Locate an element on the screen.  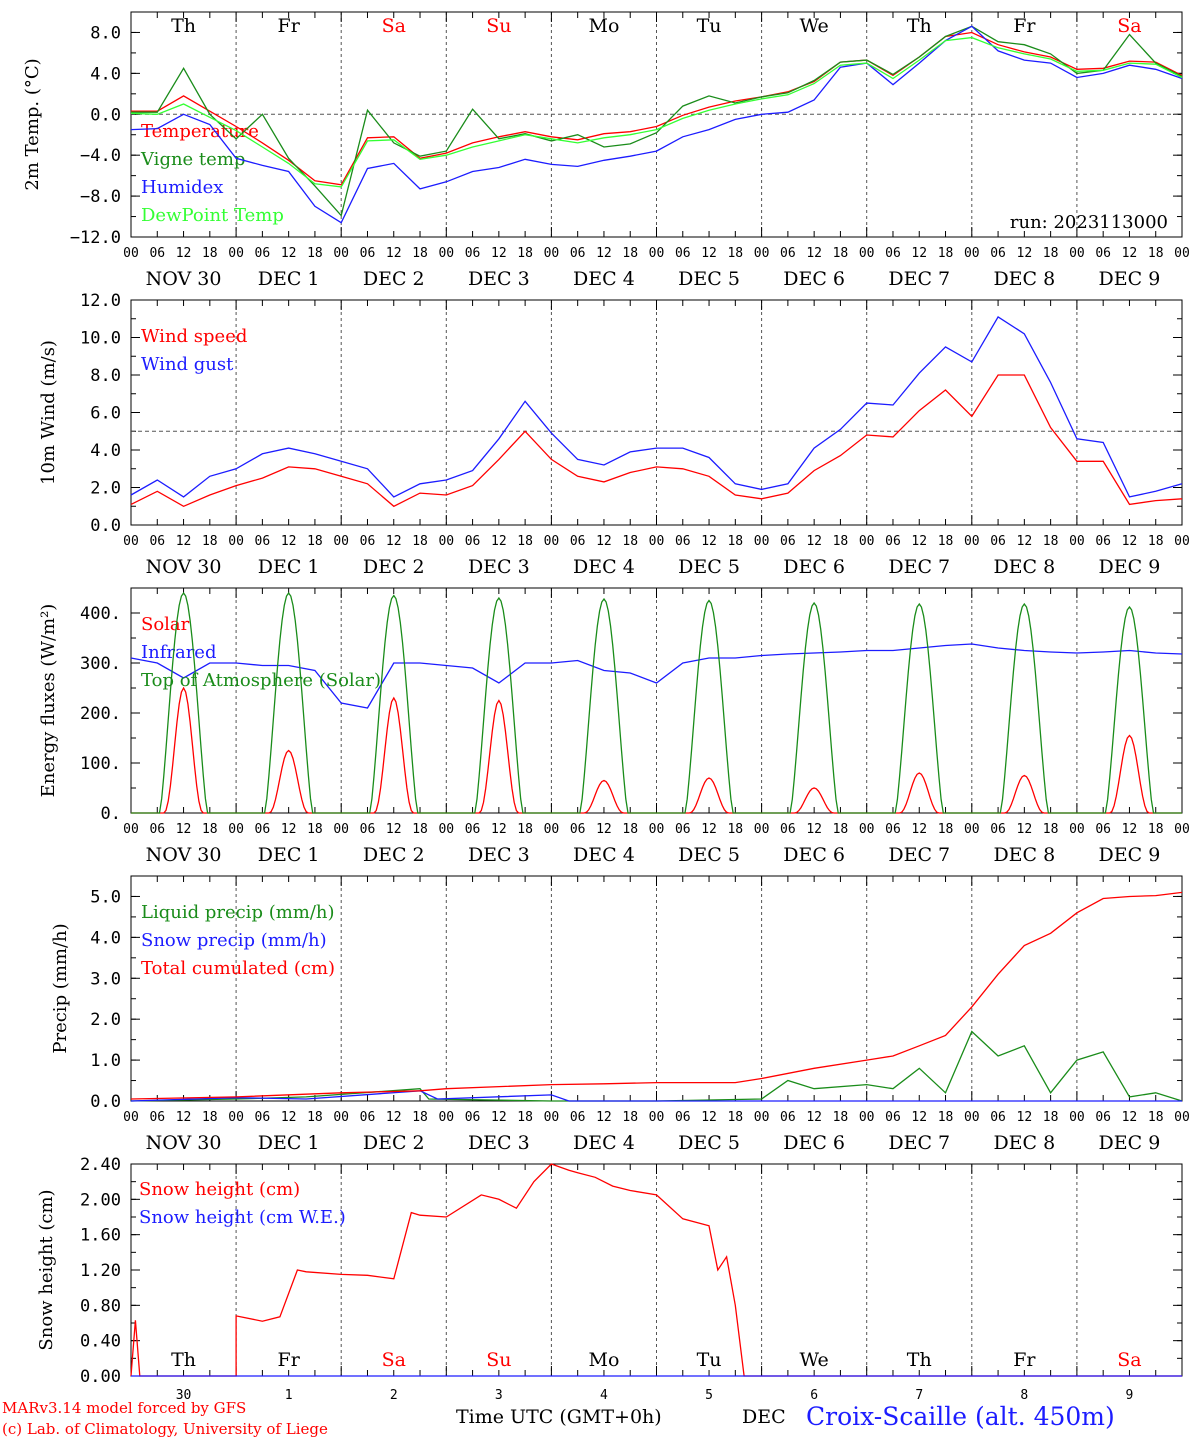
month-label: DEC is located at coordinates (764, 1417).